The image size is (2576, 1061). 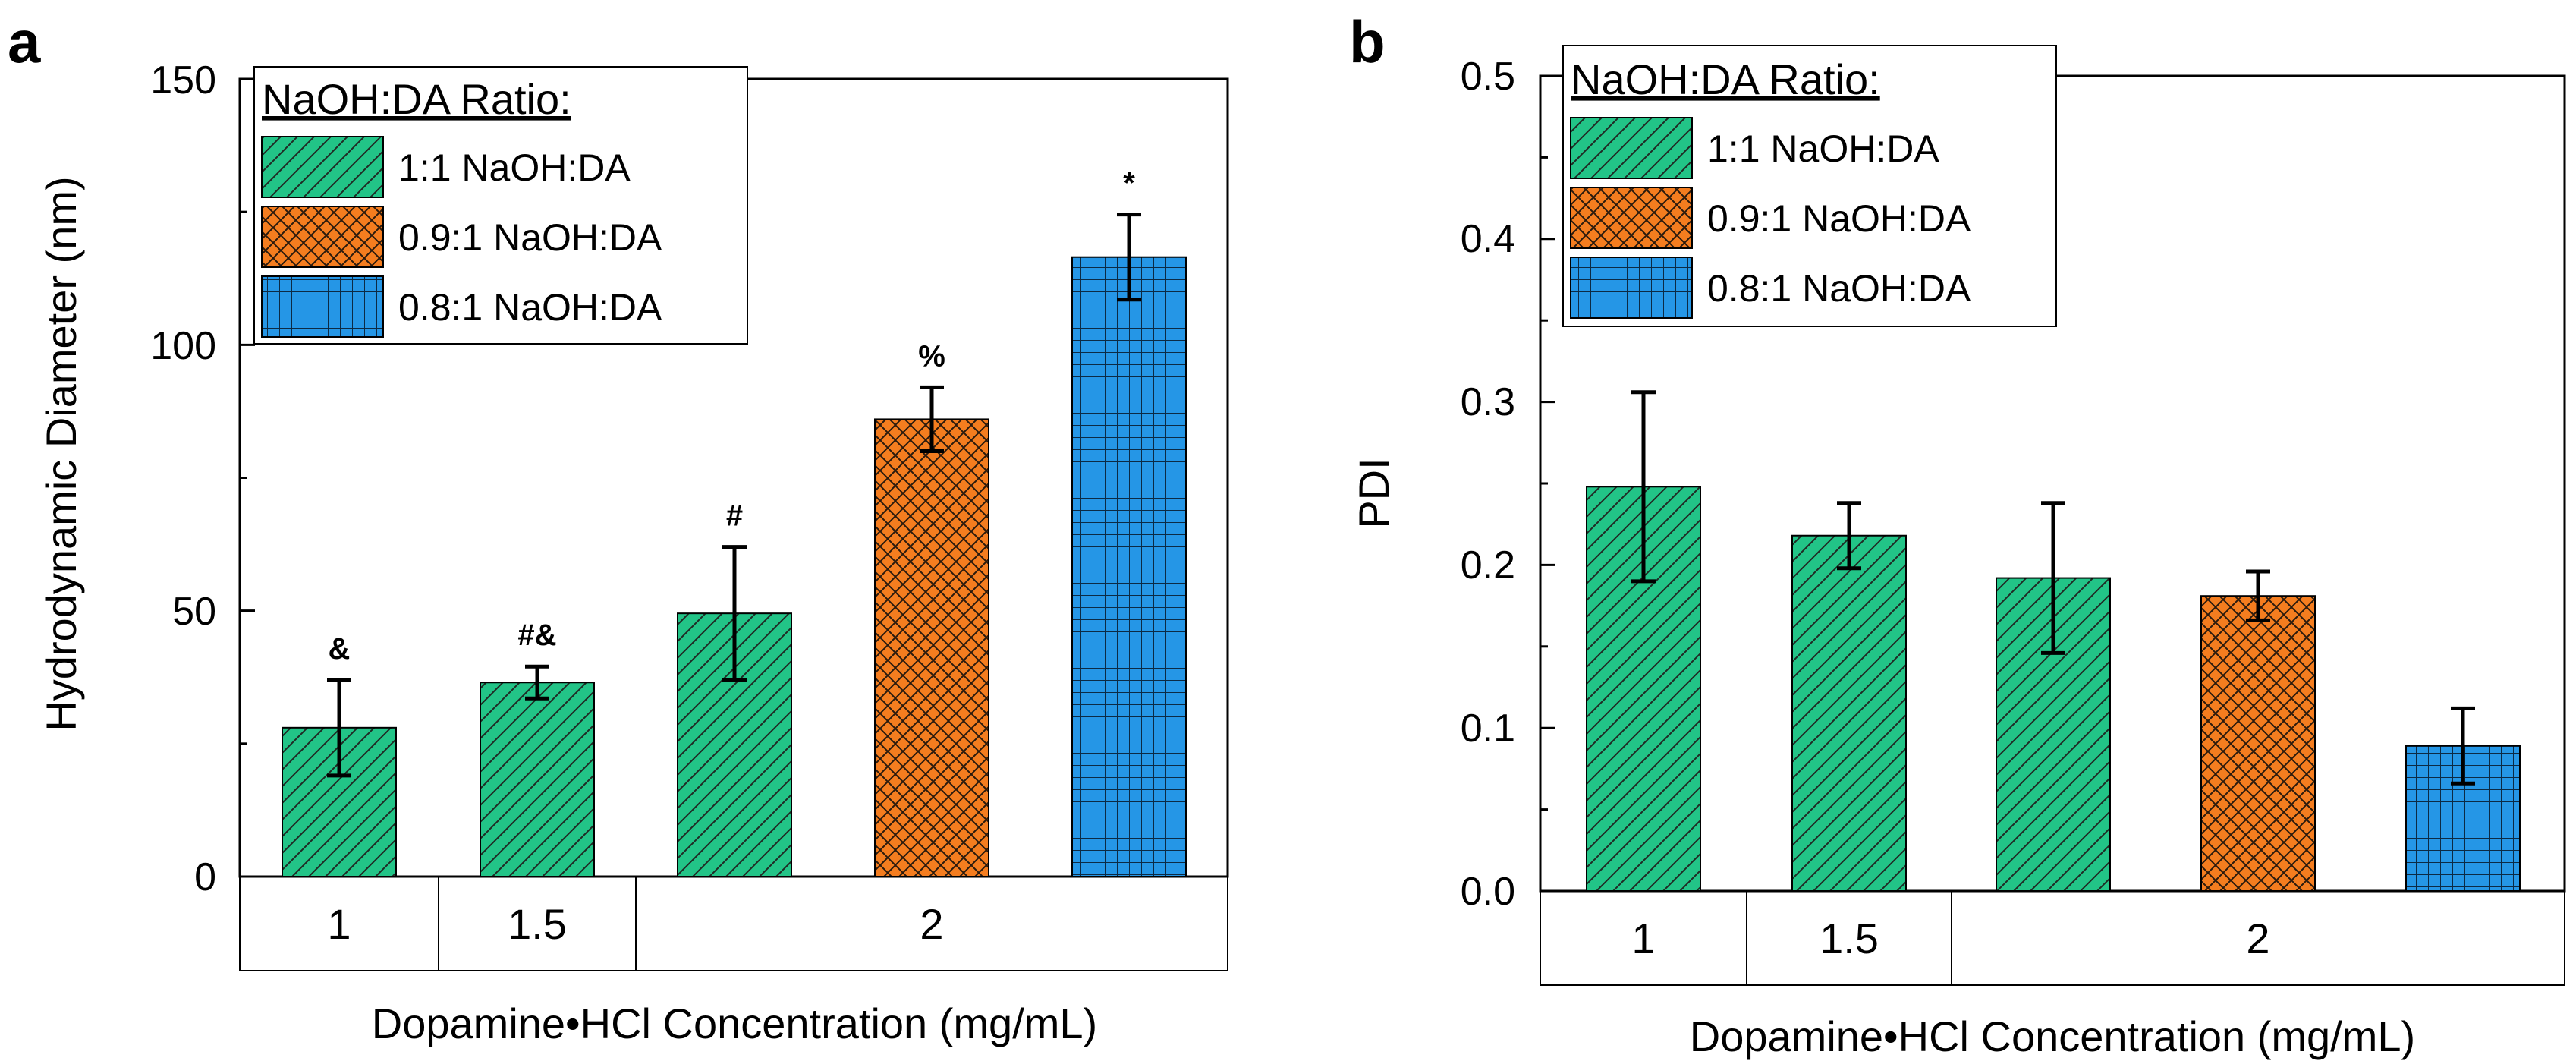 I want to click on panel-a-ylabel: Hydrodynamic Diameter (nm), so click(x=61, y=453).